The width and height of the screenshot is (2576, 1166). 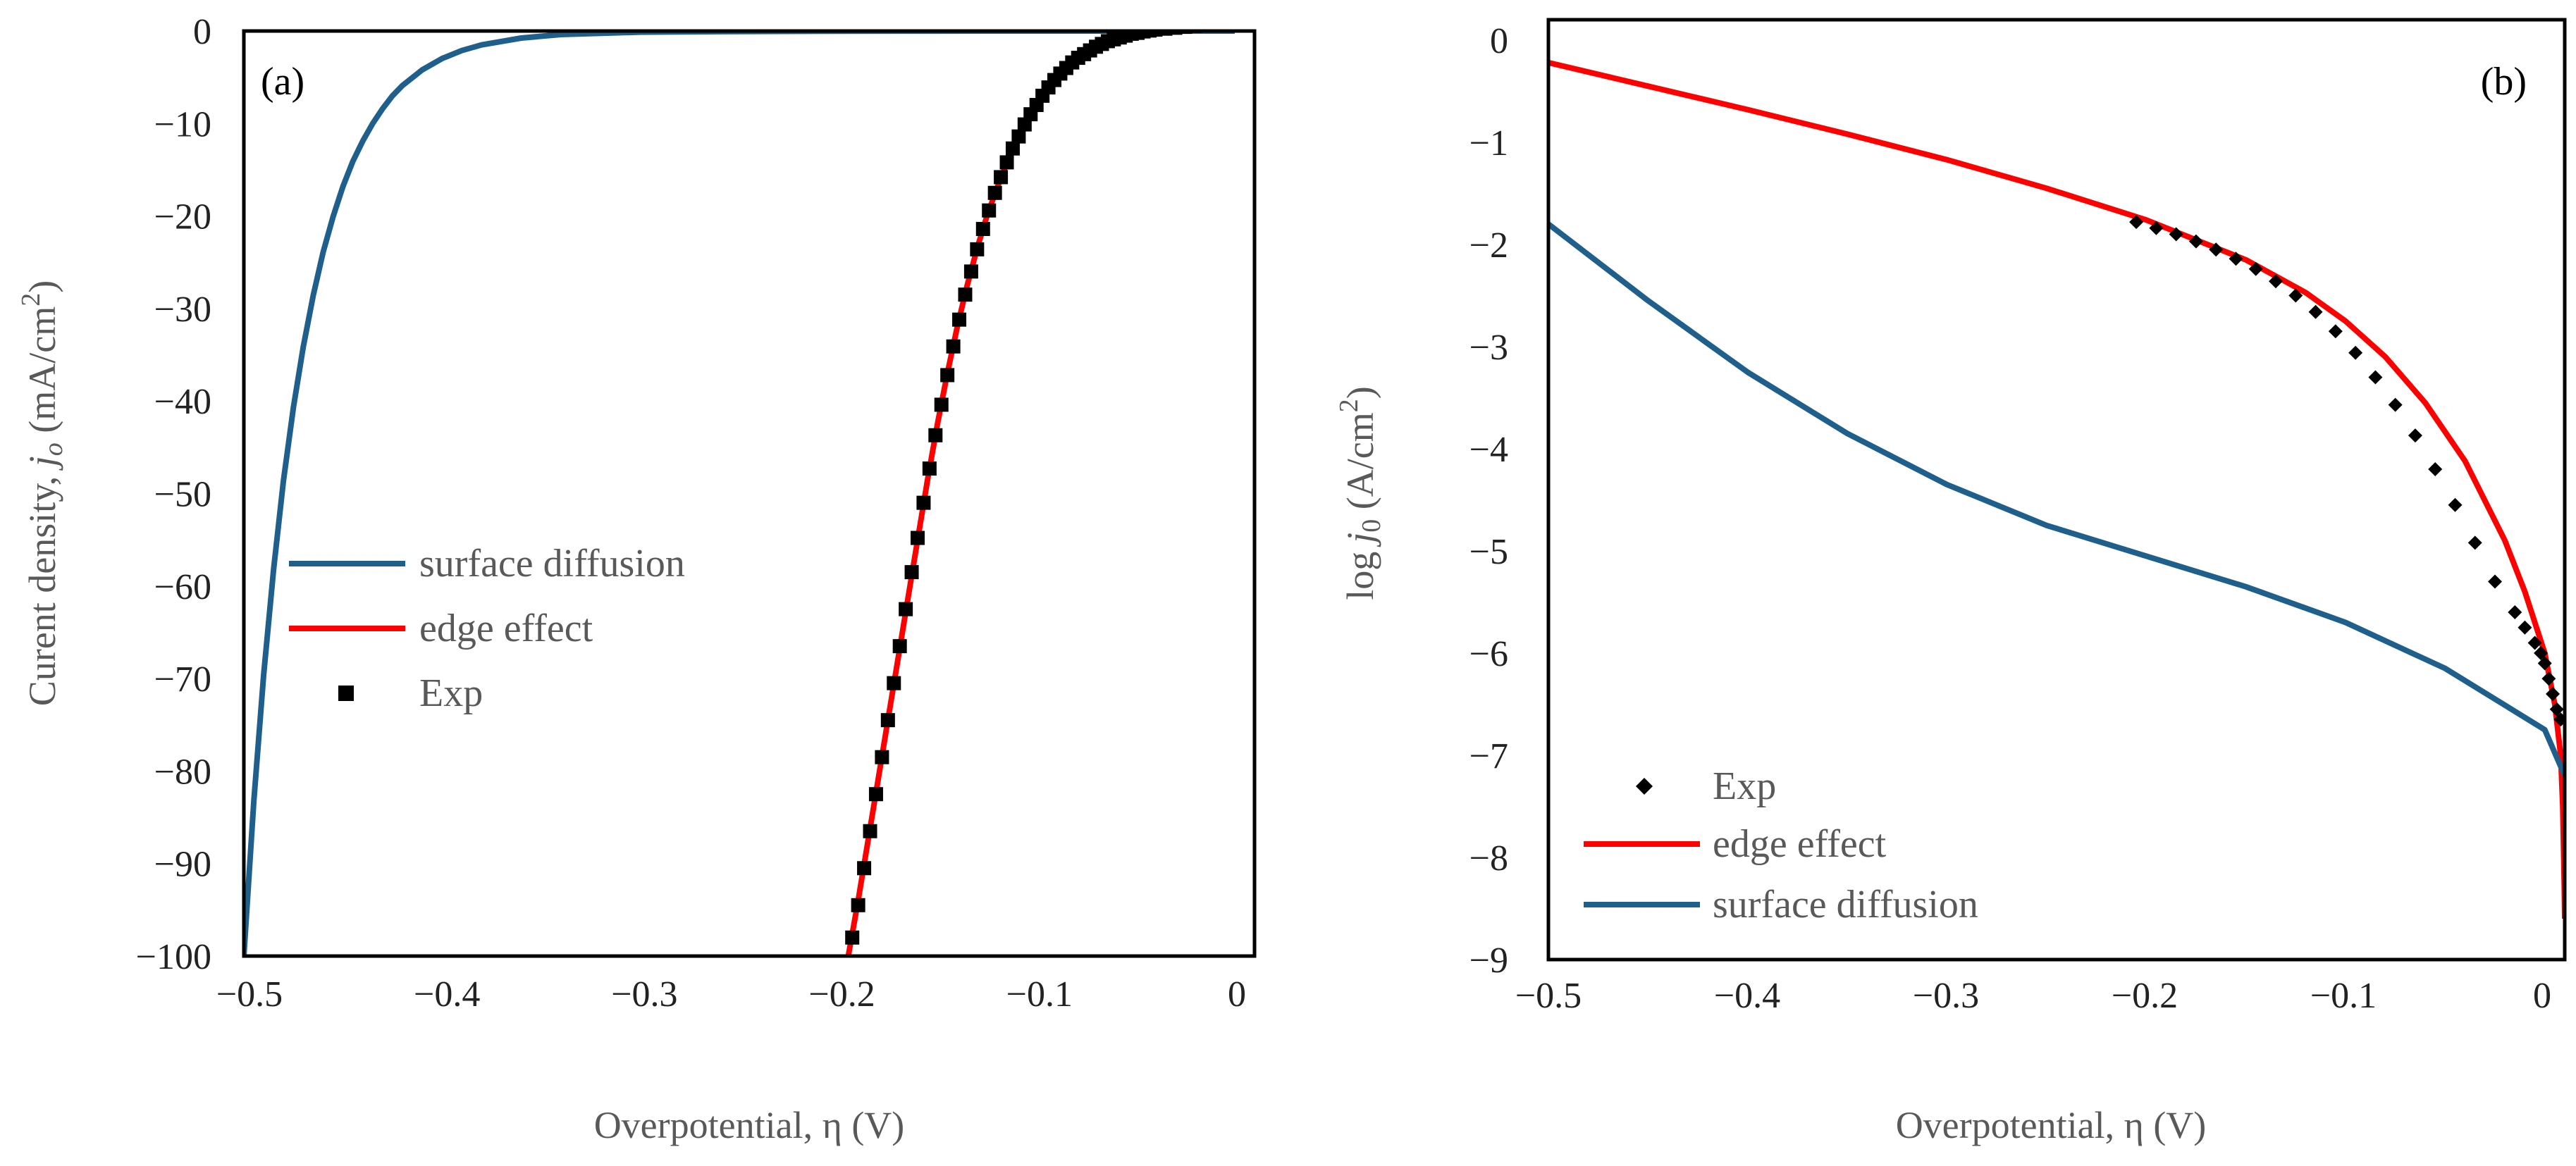 What do you see at coordinates (1360, 576) in the screenshot?
I see `y-axis-title-b-prefix: log` at bounding box center [1360, 576].